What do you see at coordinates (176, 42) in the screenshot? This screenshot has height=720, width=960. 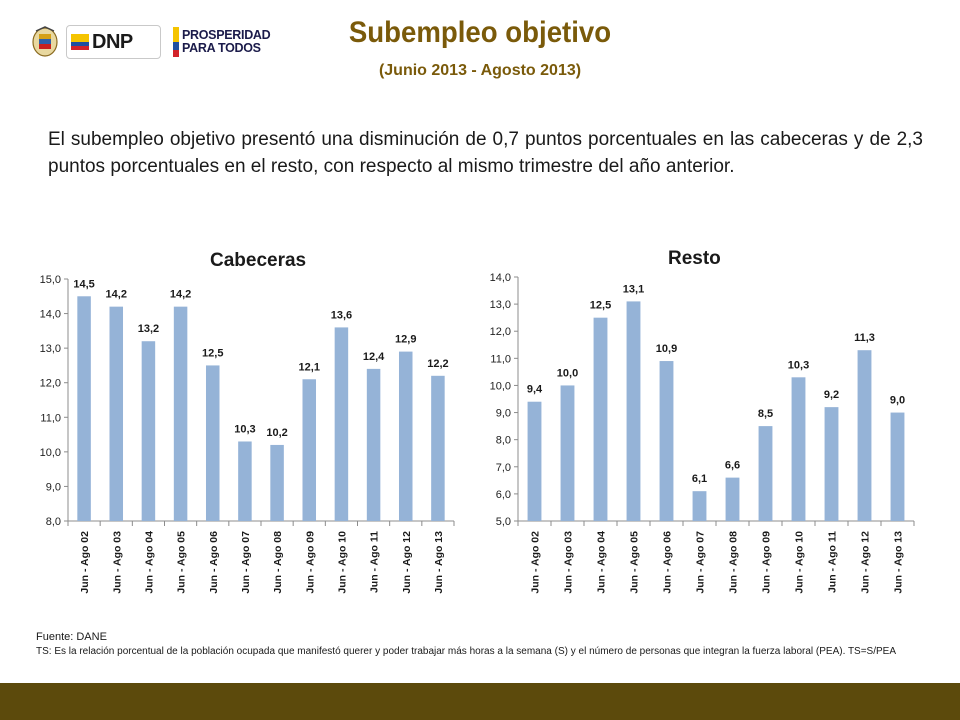 I see `prosperidad-flag-icon` at bounding box center [176, 42].